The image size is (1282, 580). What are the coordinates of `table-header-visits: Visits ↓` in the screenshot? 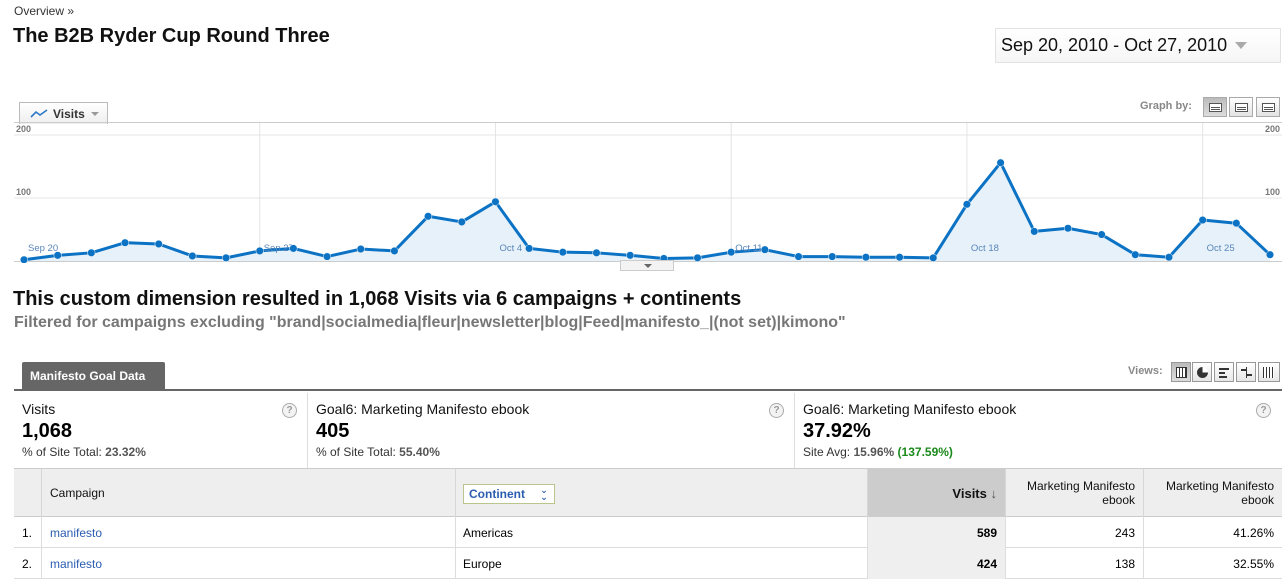 It's located at (937, 493).